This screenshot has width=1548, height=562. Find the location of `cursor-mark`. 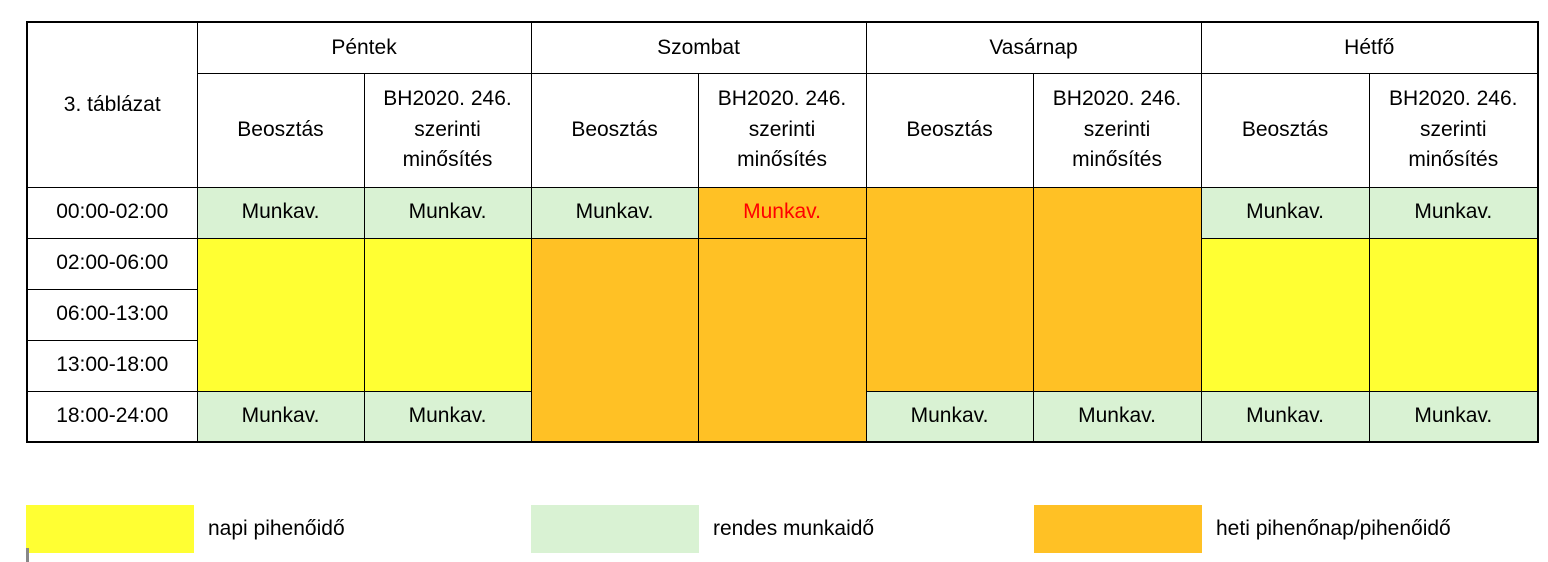

cursor-mark is located at coordinates (27, 555).